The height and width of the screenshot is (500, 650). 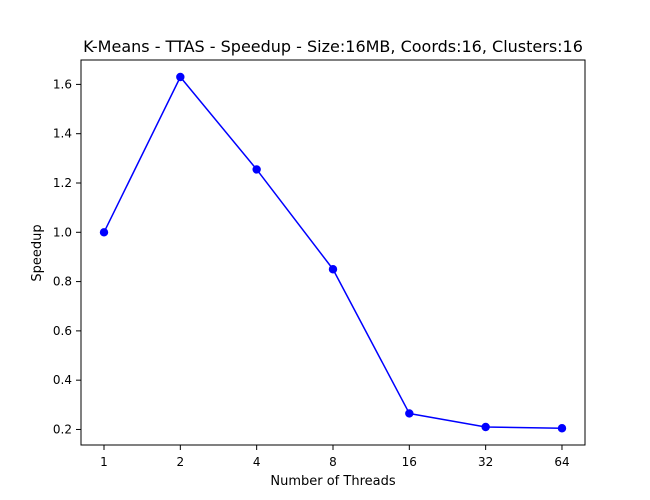 What do you see at coordinates (67, 256) in the screenshot?
I see `y-axis: 0.2 0.4 0.6 0.8 1.0 1.2 1.4 1.6` at bounding box center [67, 256].